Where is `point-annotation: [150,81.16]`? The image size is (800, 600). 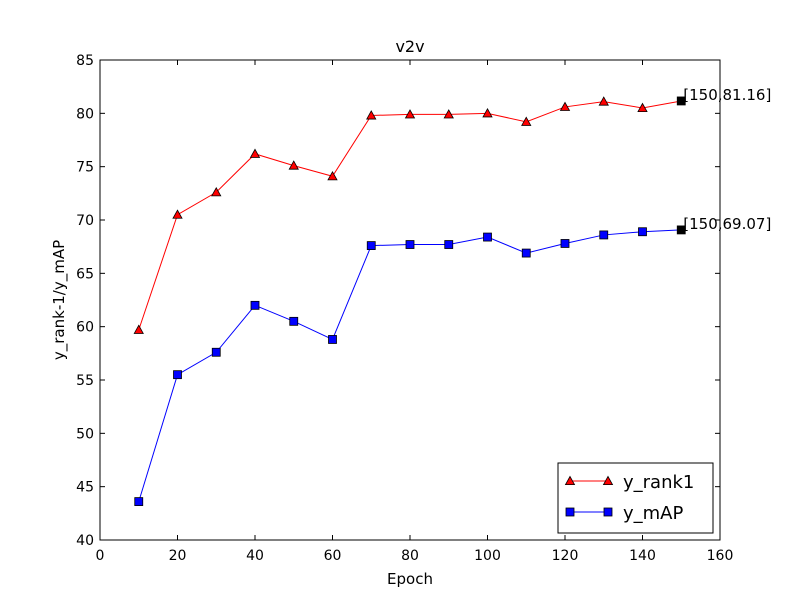 point-annotation: [150,81.16] is located at coordinates (727, 95).